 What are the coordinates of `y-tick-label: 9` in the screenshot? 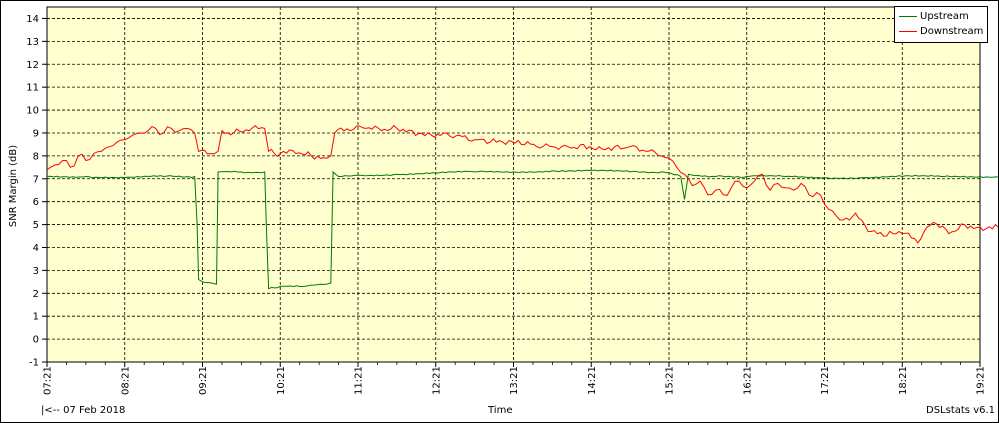 It's located at (36, 133).